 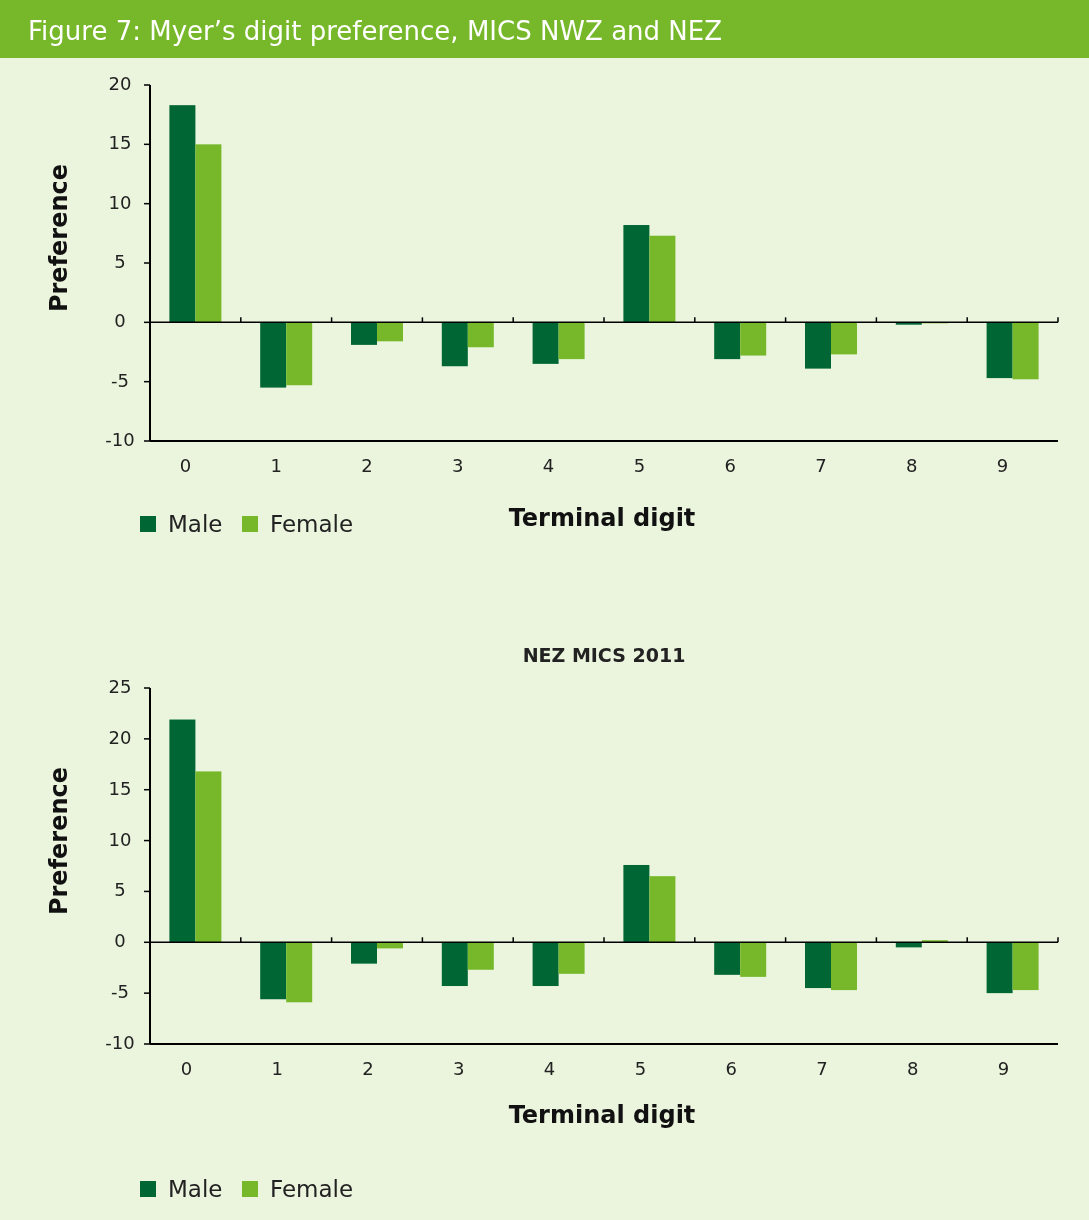 What do you see at coordinates (604, 655) in the screenshot?
I see `chart-title: NEZ MICS 2011` at bounding box center [604, 655].